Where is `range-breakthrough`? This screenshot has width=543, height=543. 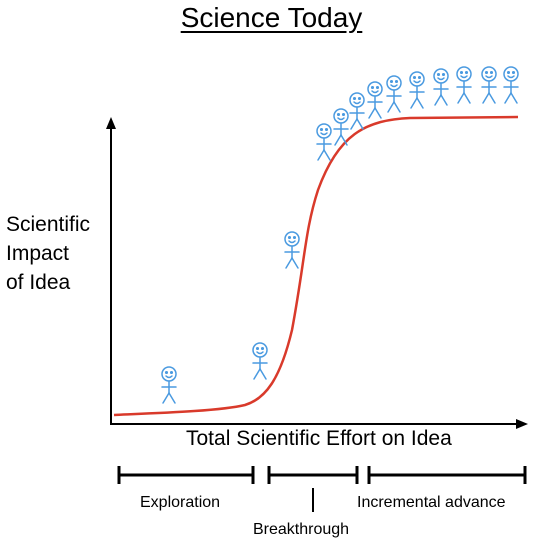
range-breakthrough is located at coordinates (313, 489).